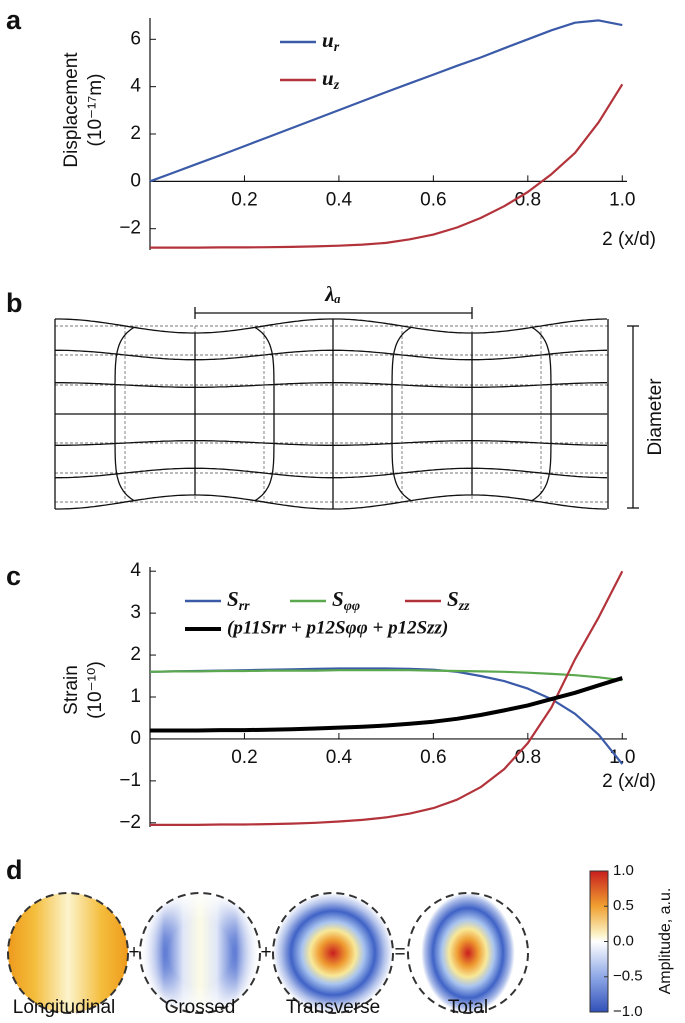 Image resolution: width=685 pixels, height=1023 pixels. What do you see at coordinates (458, 600) in the screenshot?
I see `legend-label: Szz` at bounding box center [458, 600].